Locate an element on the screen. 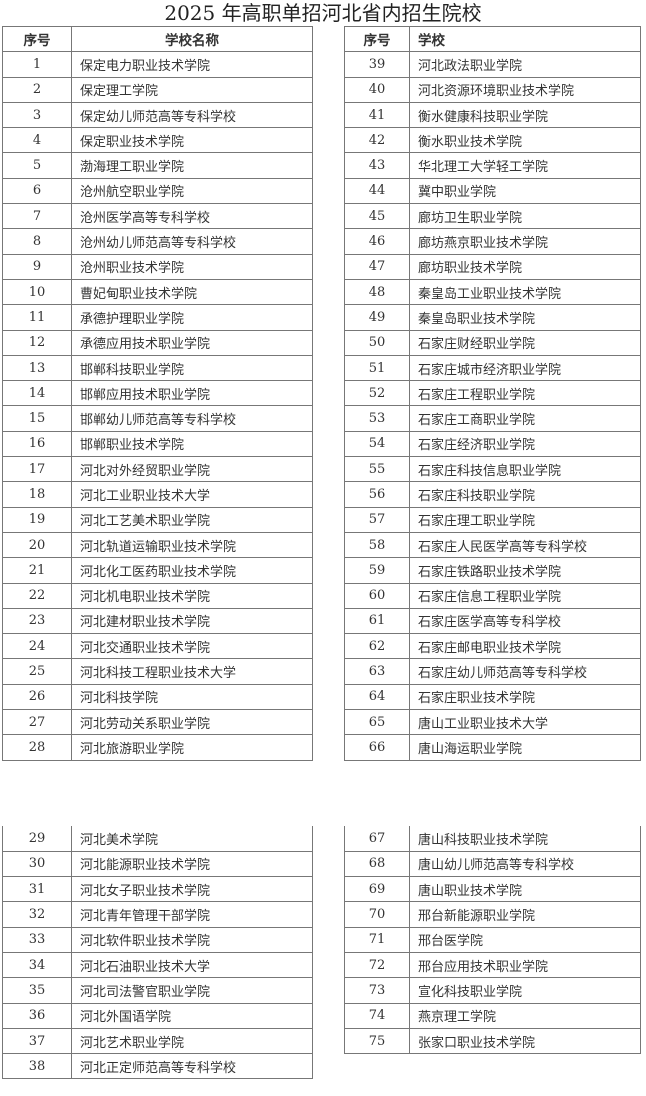 This screenshot has height=1096, width=646. school-name: 河北青年管理干部学院 is located at coordinates (192, 914).